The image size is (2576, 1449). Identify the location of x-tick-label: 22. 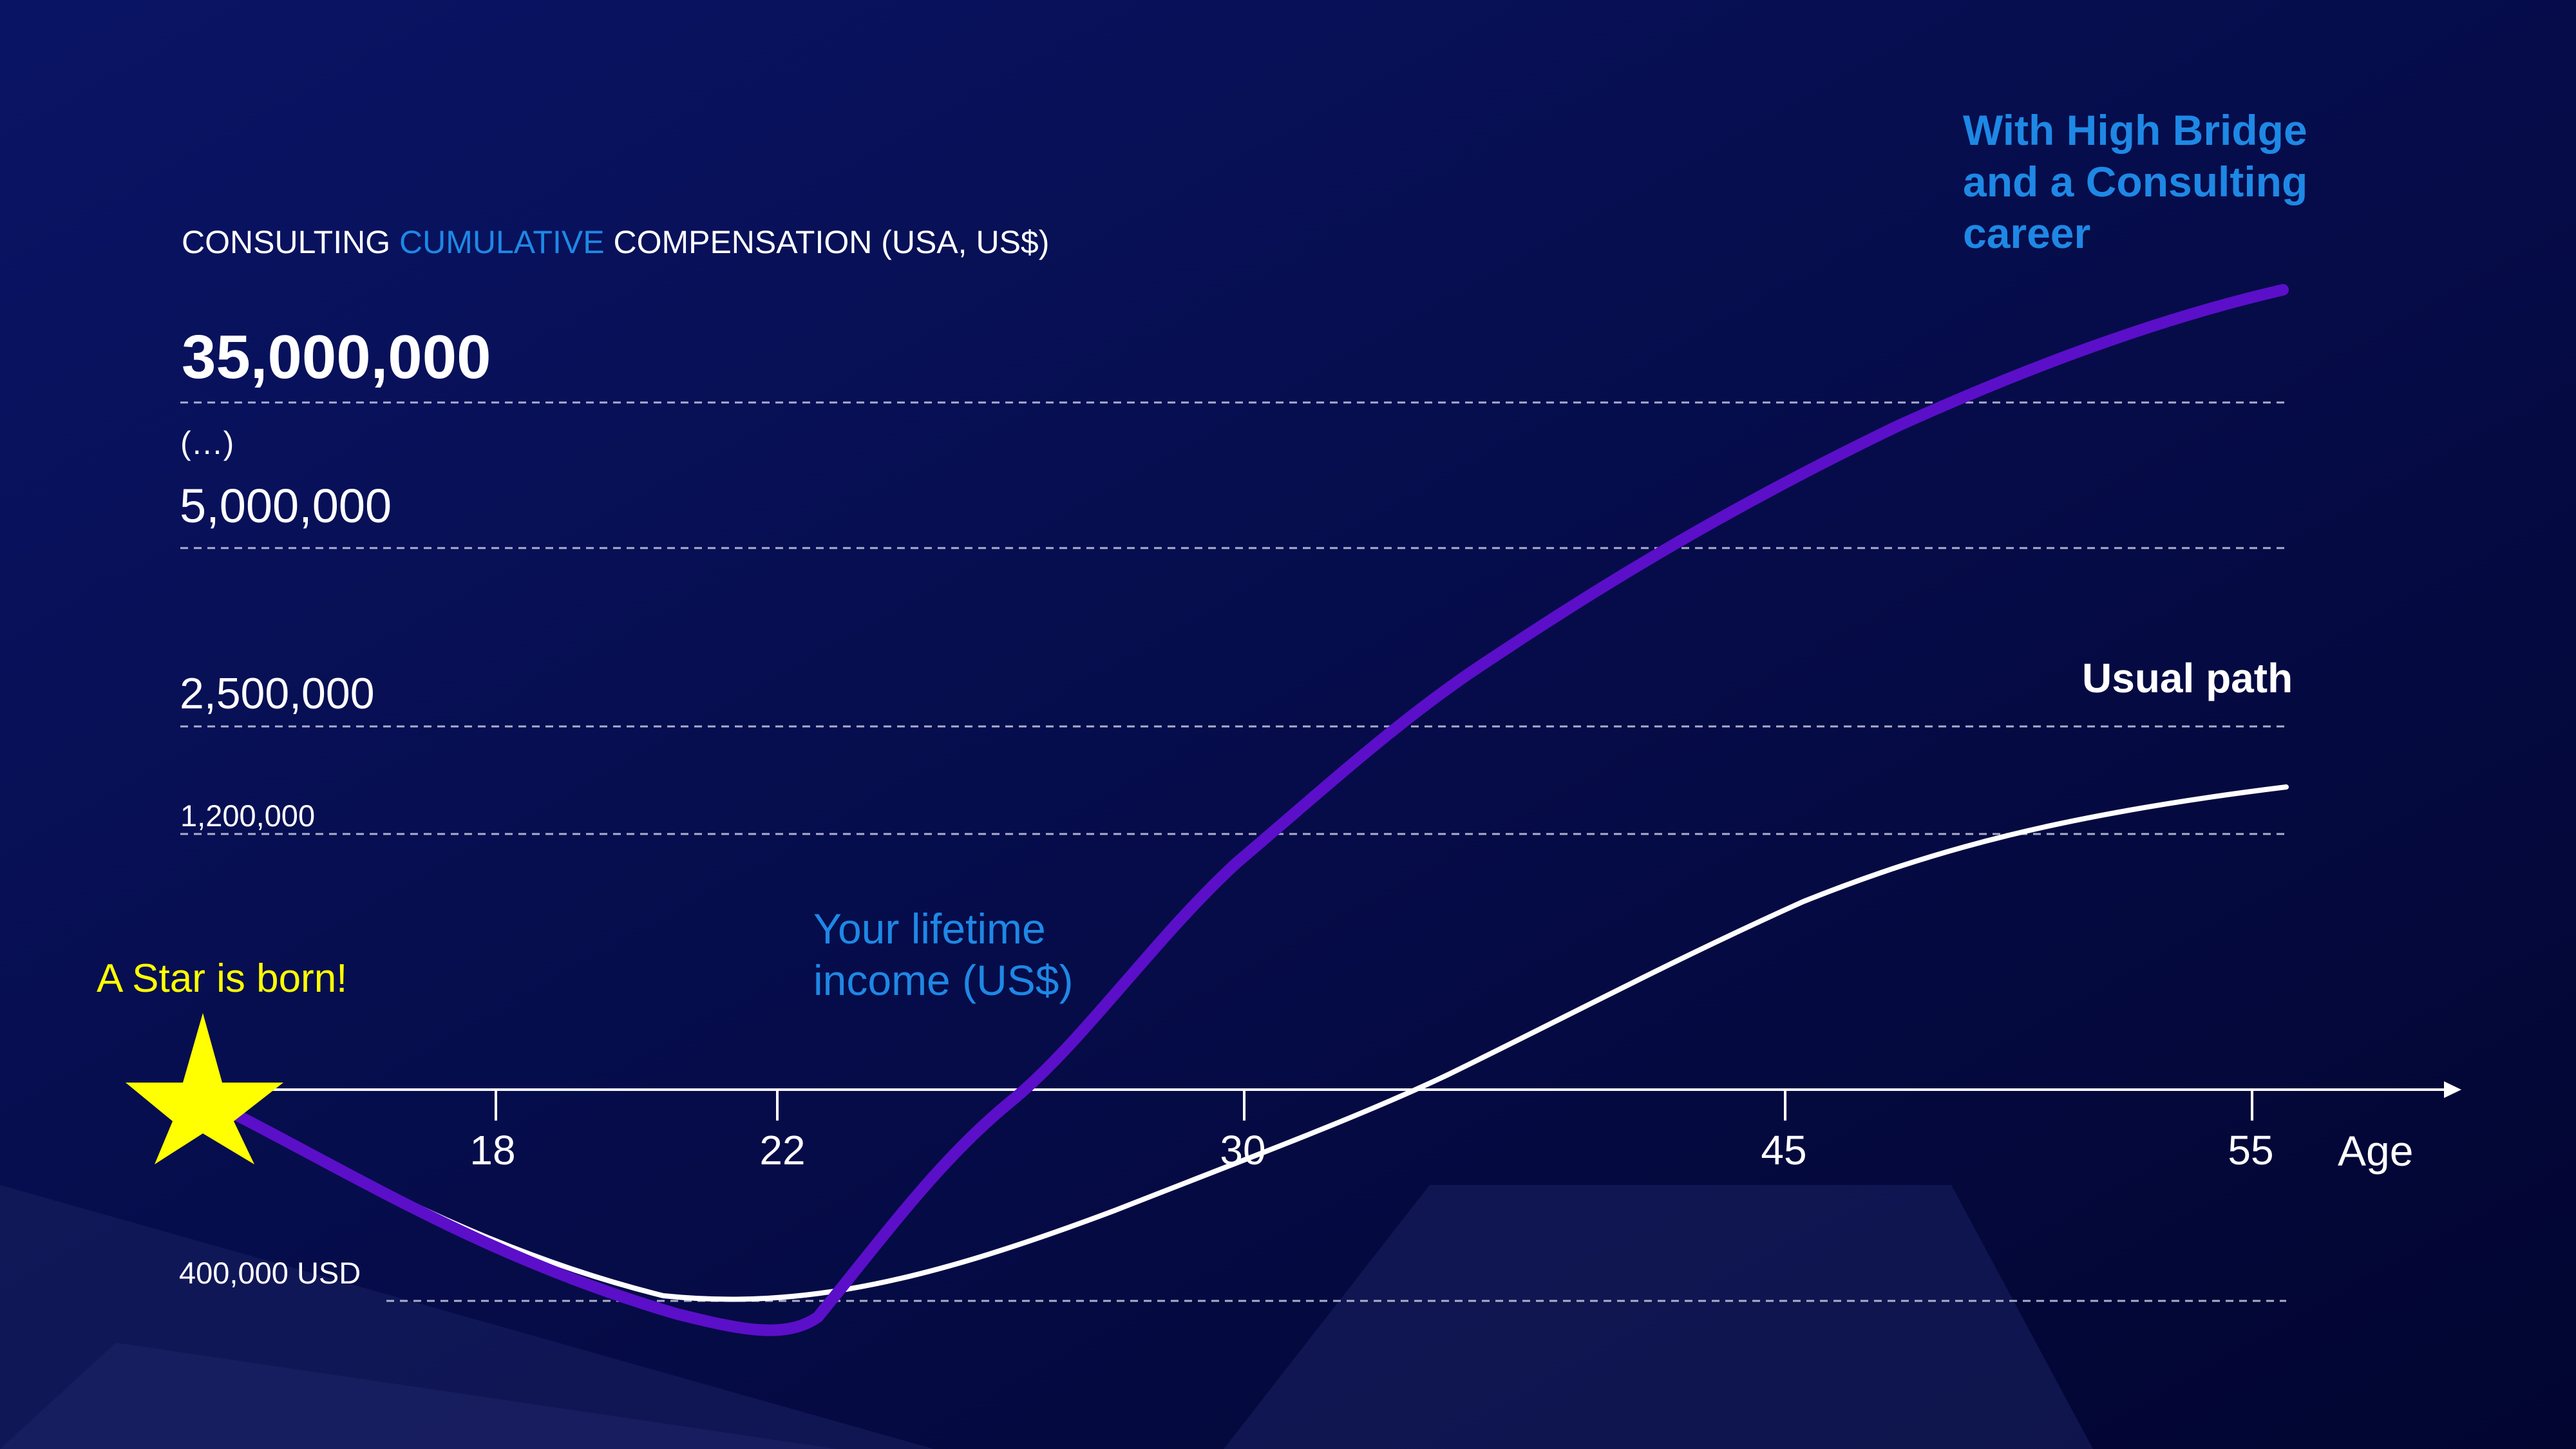
(782, 1150).